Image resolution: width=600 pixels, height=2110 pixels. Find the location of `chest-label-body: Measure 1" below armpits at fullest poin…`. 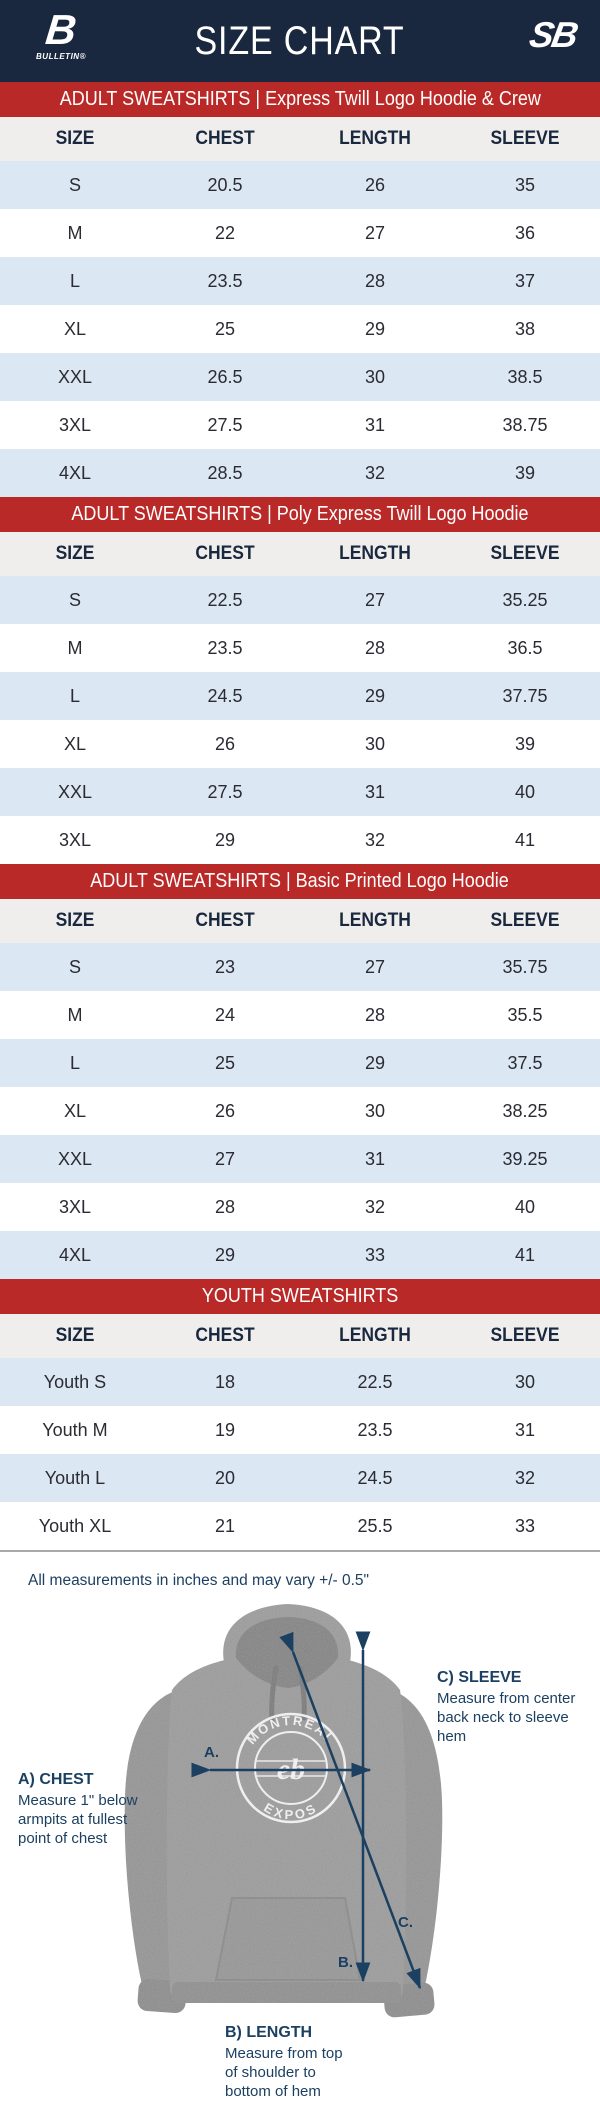

chest-label-body: Measure 1" below armpits at fullest poin… is located at coordinates (78, 1819).